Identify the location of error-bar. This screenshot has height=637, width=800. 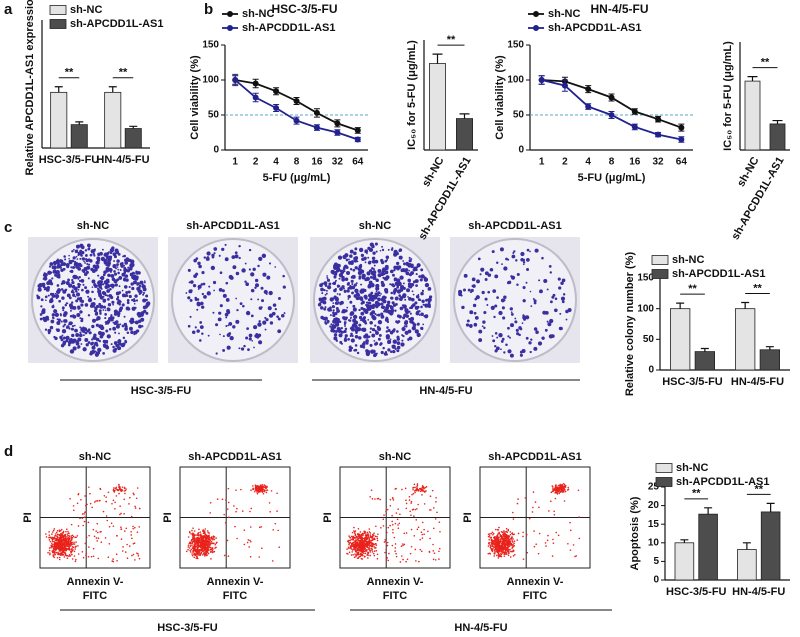
(745, 305).